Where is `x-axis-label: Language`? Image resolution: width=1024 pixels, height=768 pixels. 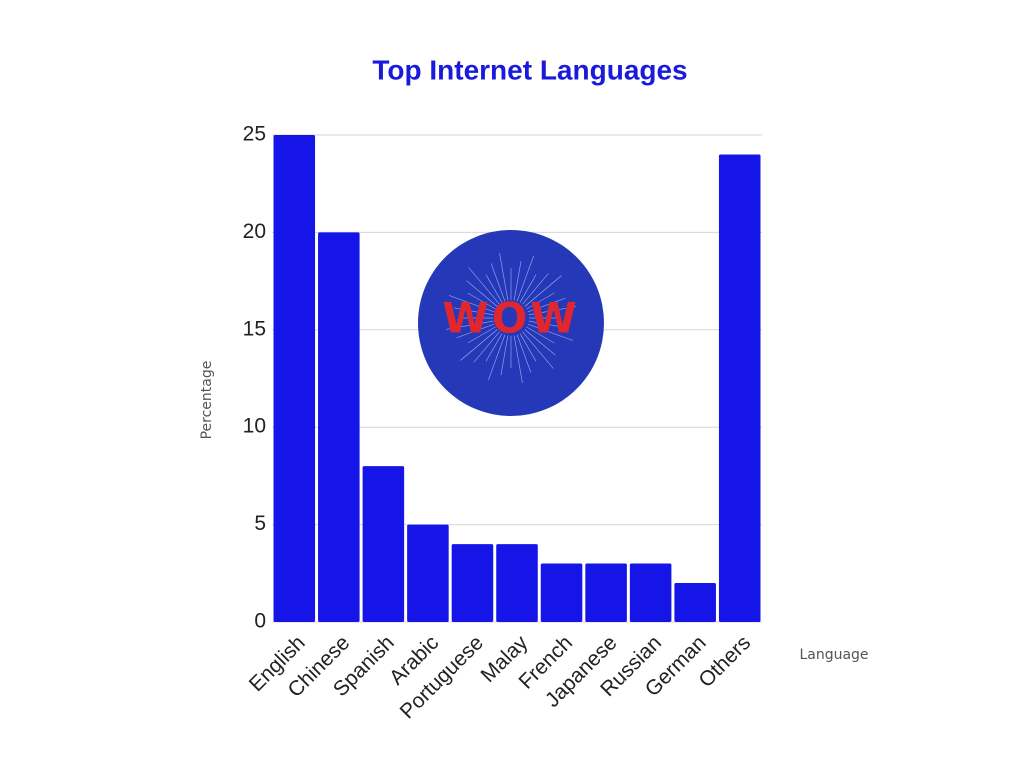
x-axis-label: Language is located at coordinates (833, 655).